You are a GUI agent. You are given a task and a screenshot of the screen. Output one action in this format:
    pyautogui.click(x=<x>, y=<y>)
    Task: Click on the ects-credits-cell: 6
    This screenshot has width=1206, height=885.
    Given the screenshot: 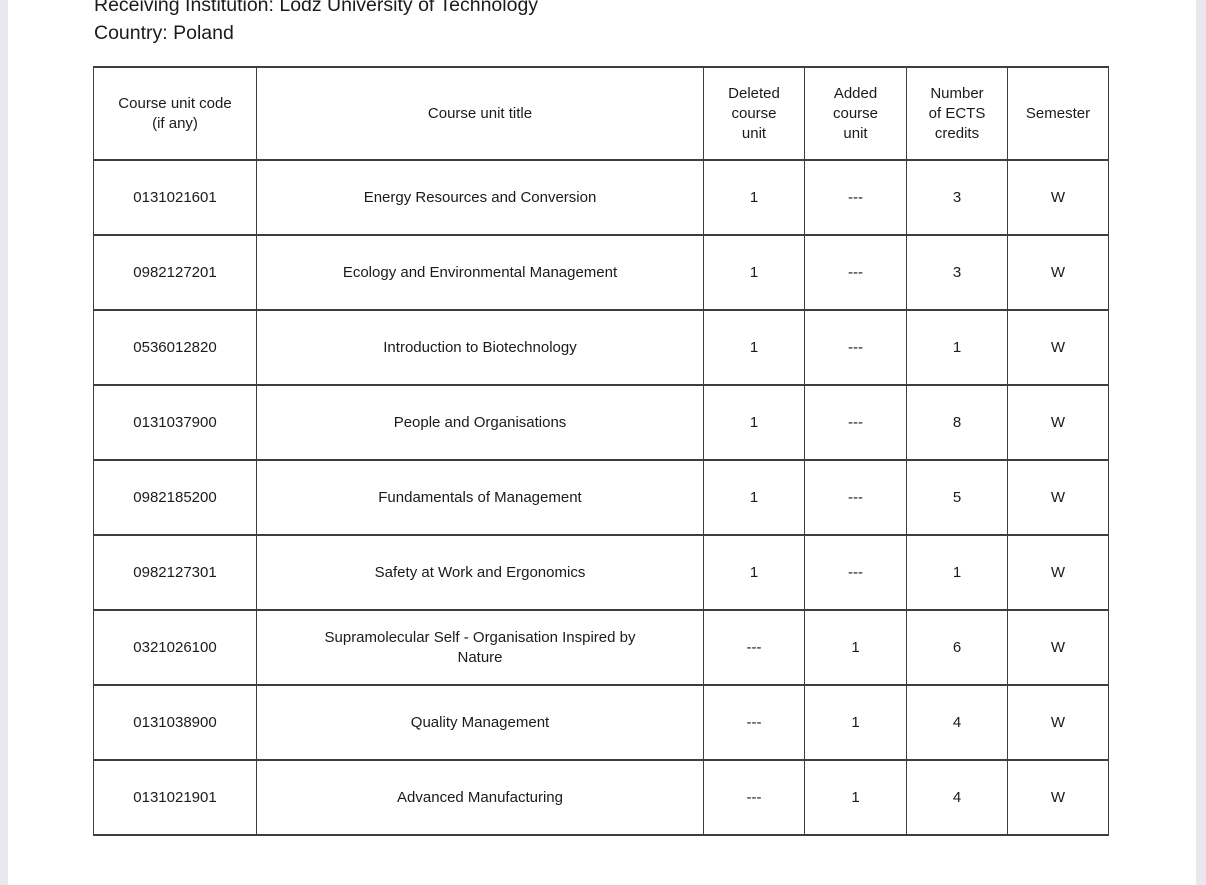 What is the action you would take?
    pyautogui.click(x=957, y=647)
    